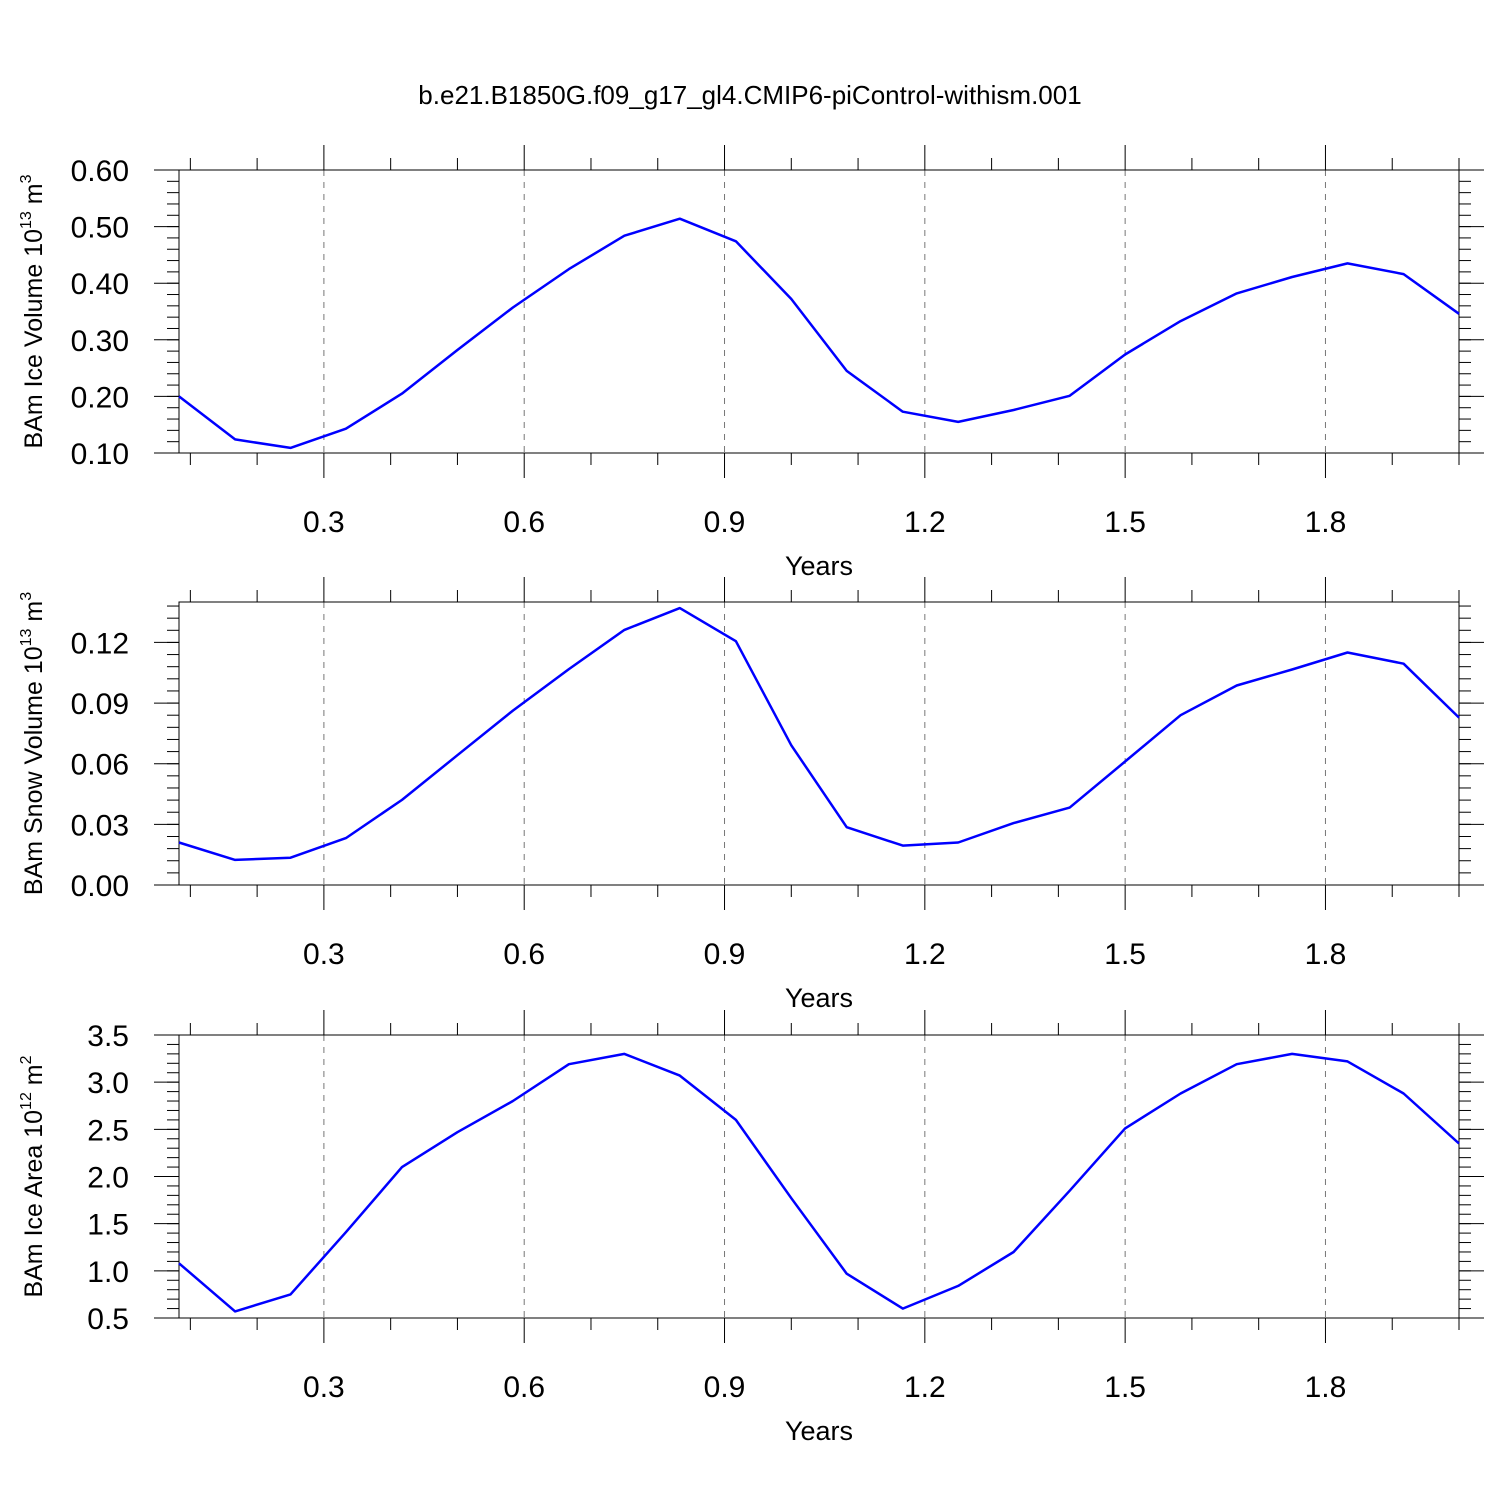 The height and width of the screenshot is (1500, 1500). What do you see at coordinates (108, 1083) in the screenshot?
I see `y-tick-label: 3.0` at bounding box center [108, 1083].